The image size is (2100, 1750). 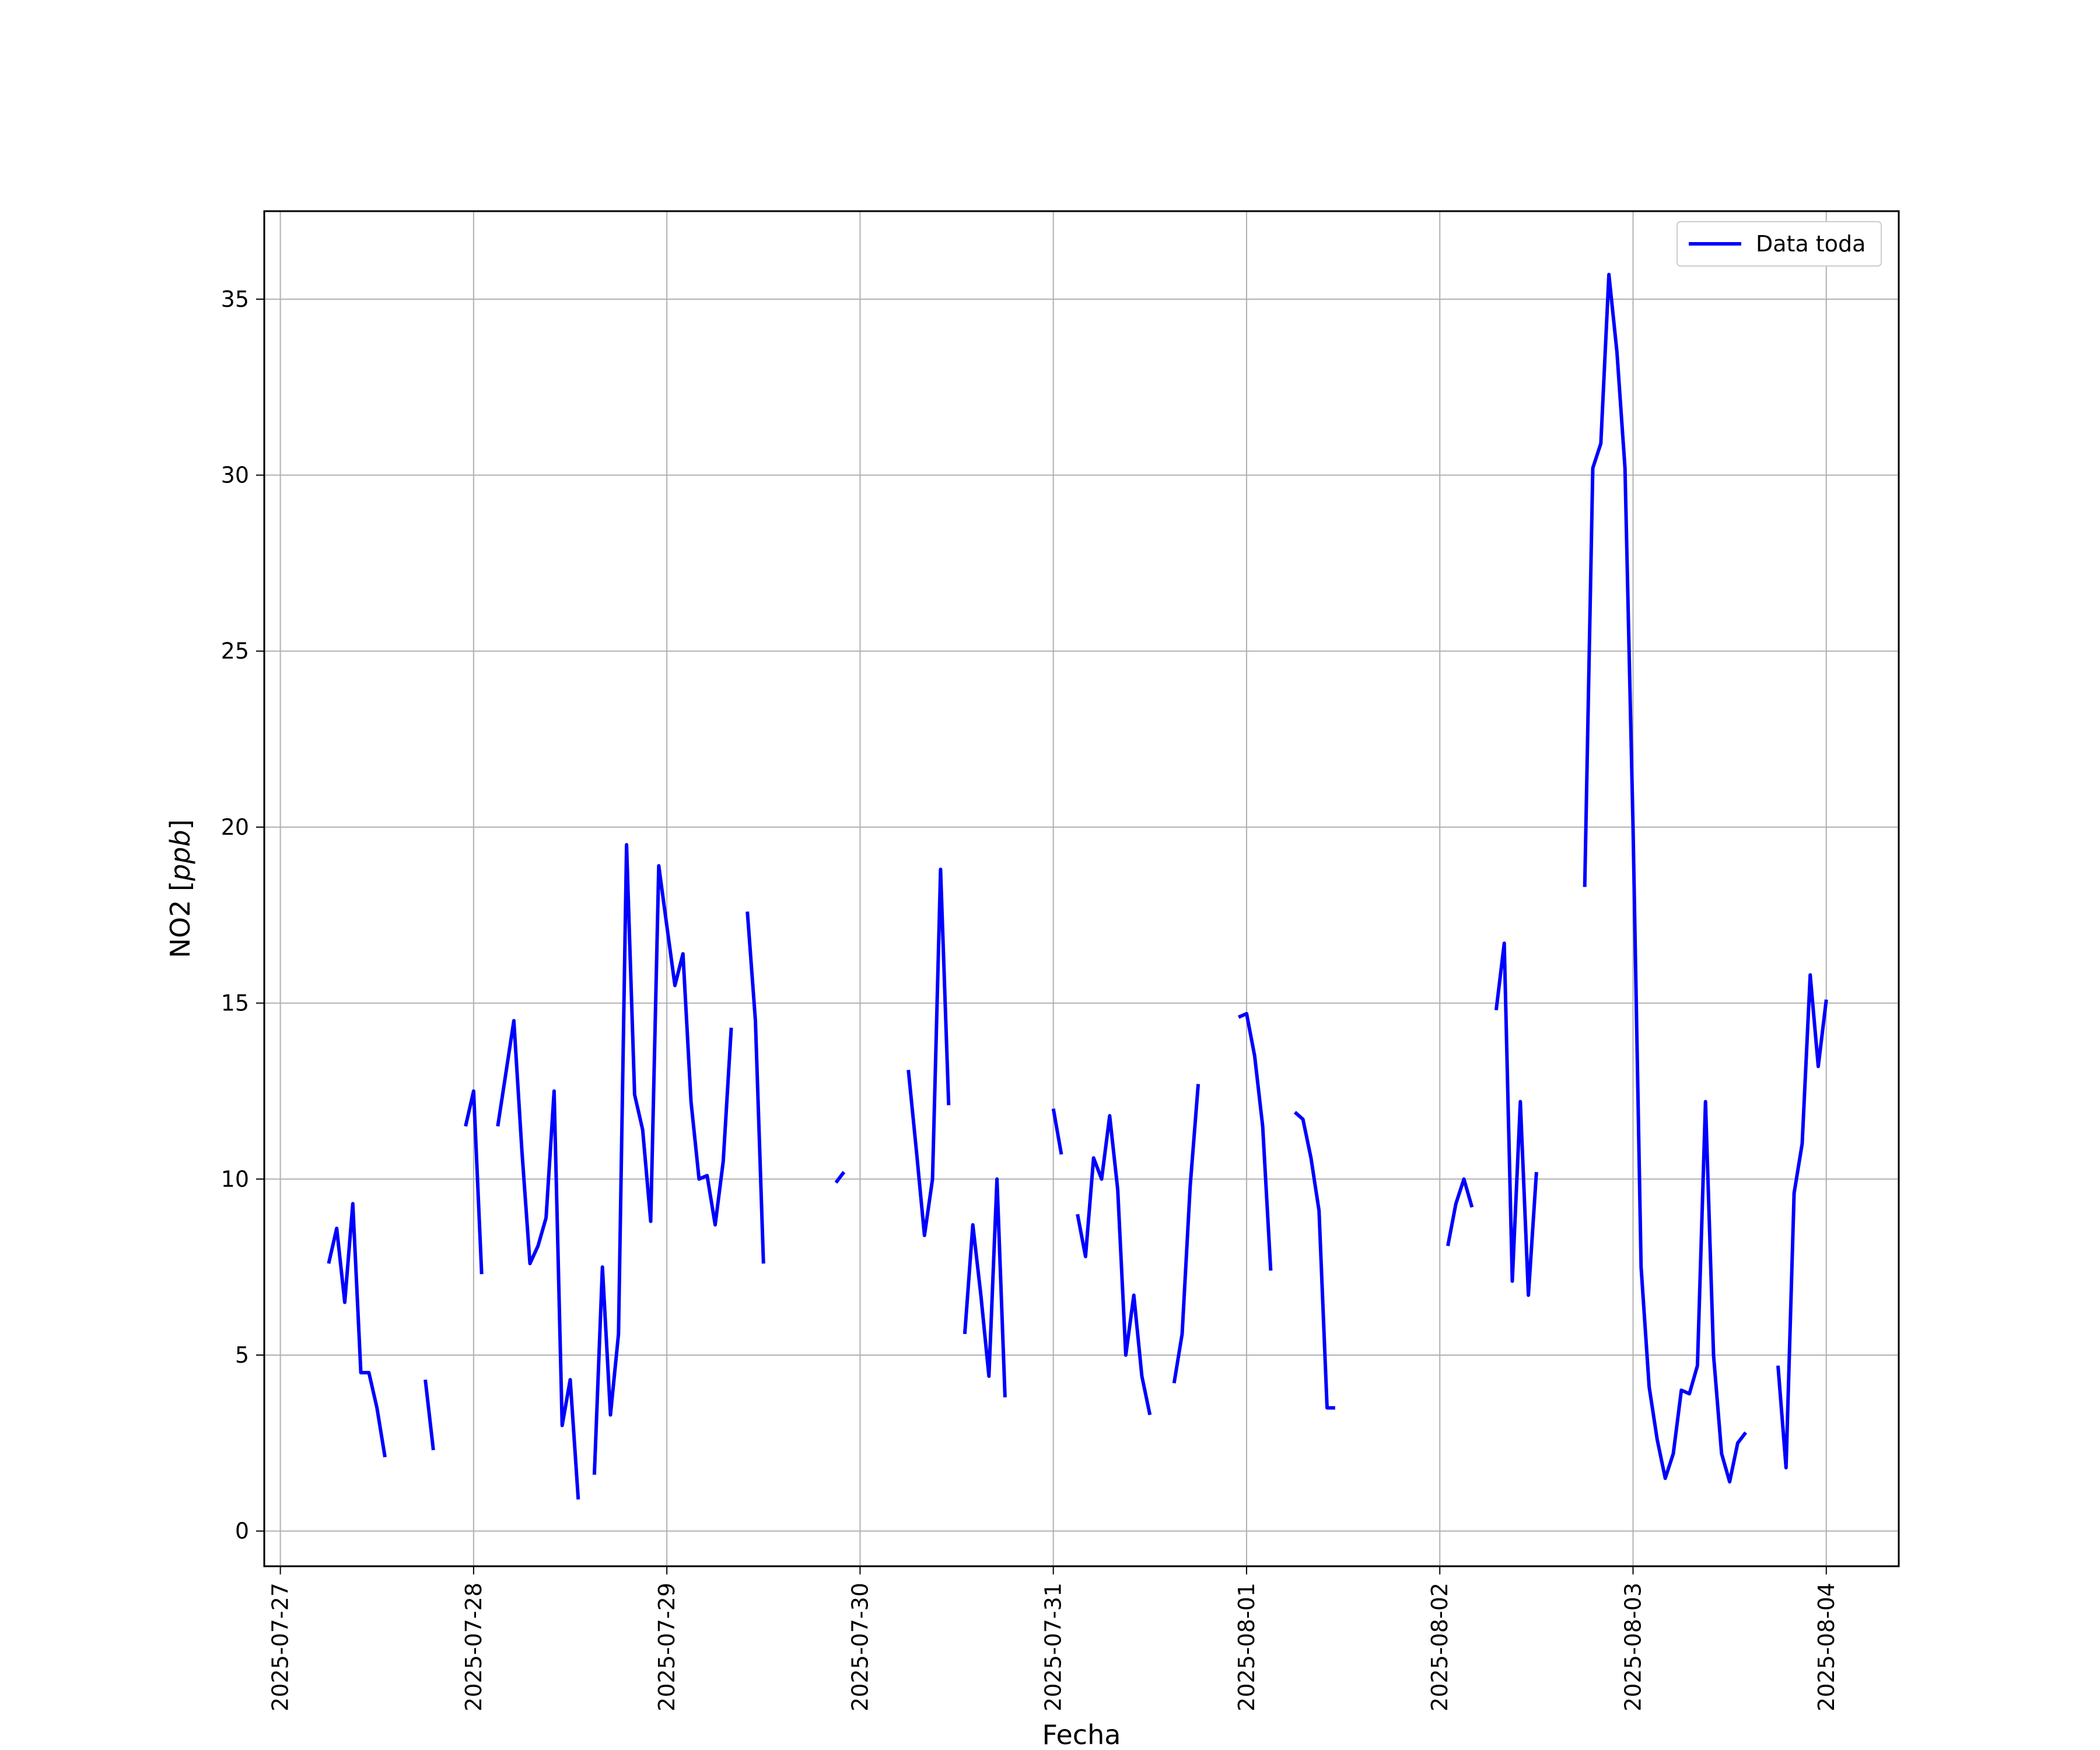 What do you see at coordinates (1081, 1734) in the screenshot?
I see `x-axis-label: Fecha` at bounding box center [1081, 1734].